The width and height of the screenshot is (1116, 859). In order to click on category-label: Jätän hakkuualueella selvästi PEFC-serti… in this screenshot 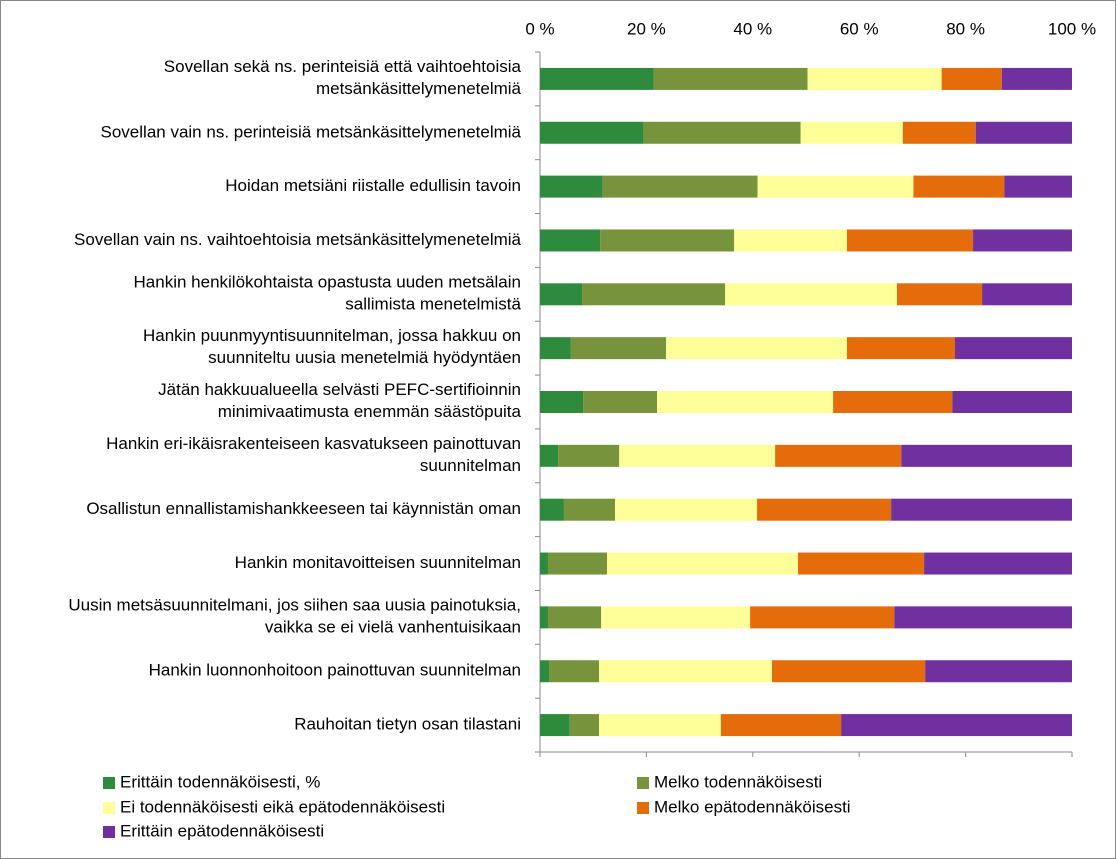, I will do `click(339, 400)`.